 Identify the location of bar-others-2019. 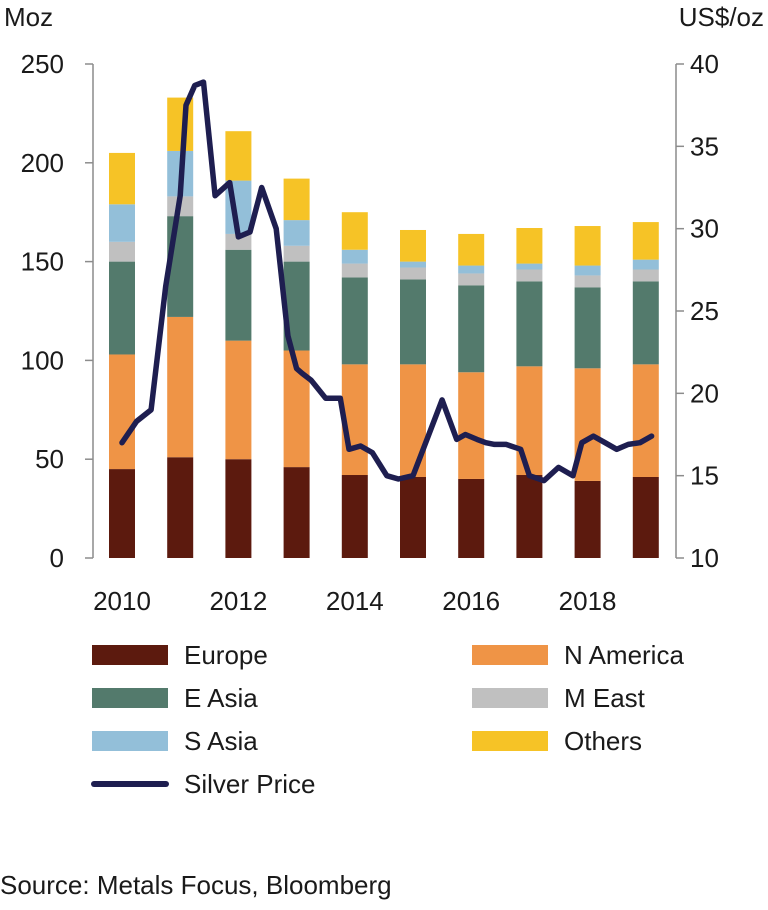
(645, 241).